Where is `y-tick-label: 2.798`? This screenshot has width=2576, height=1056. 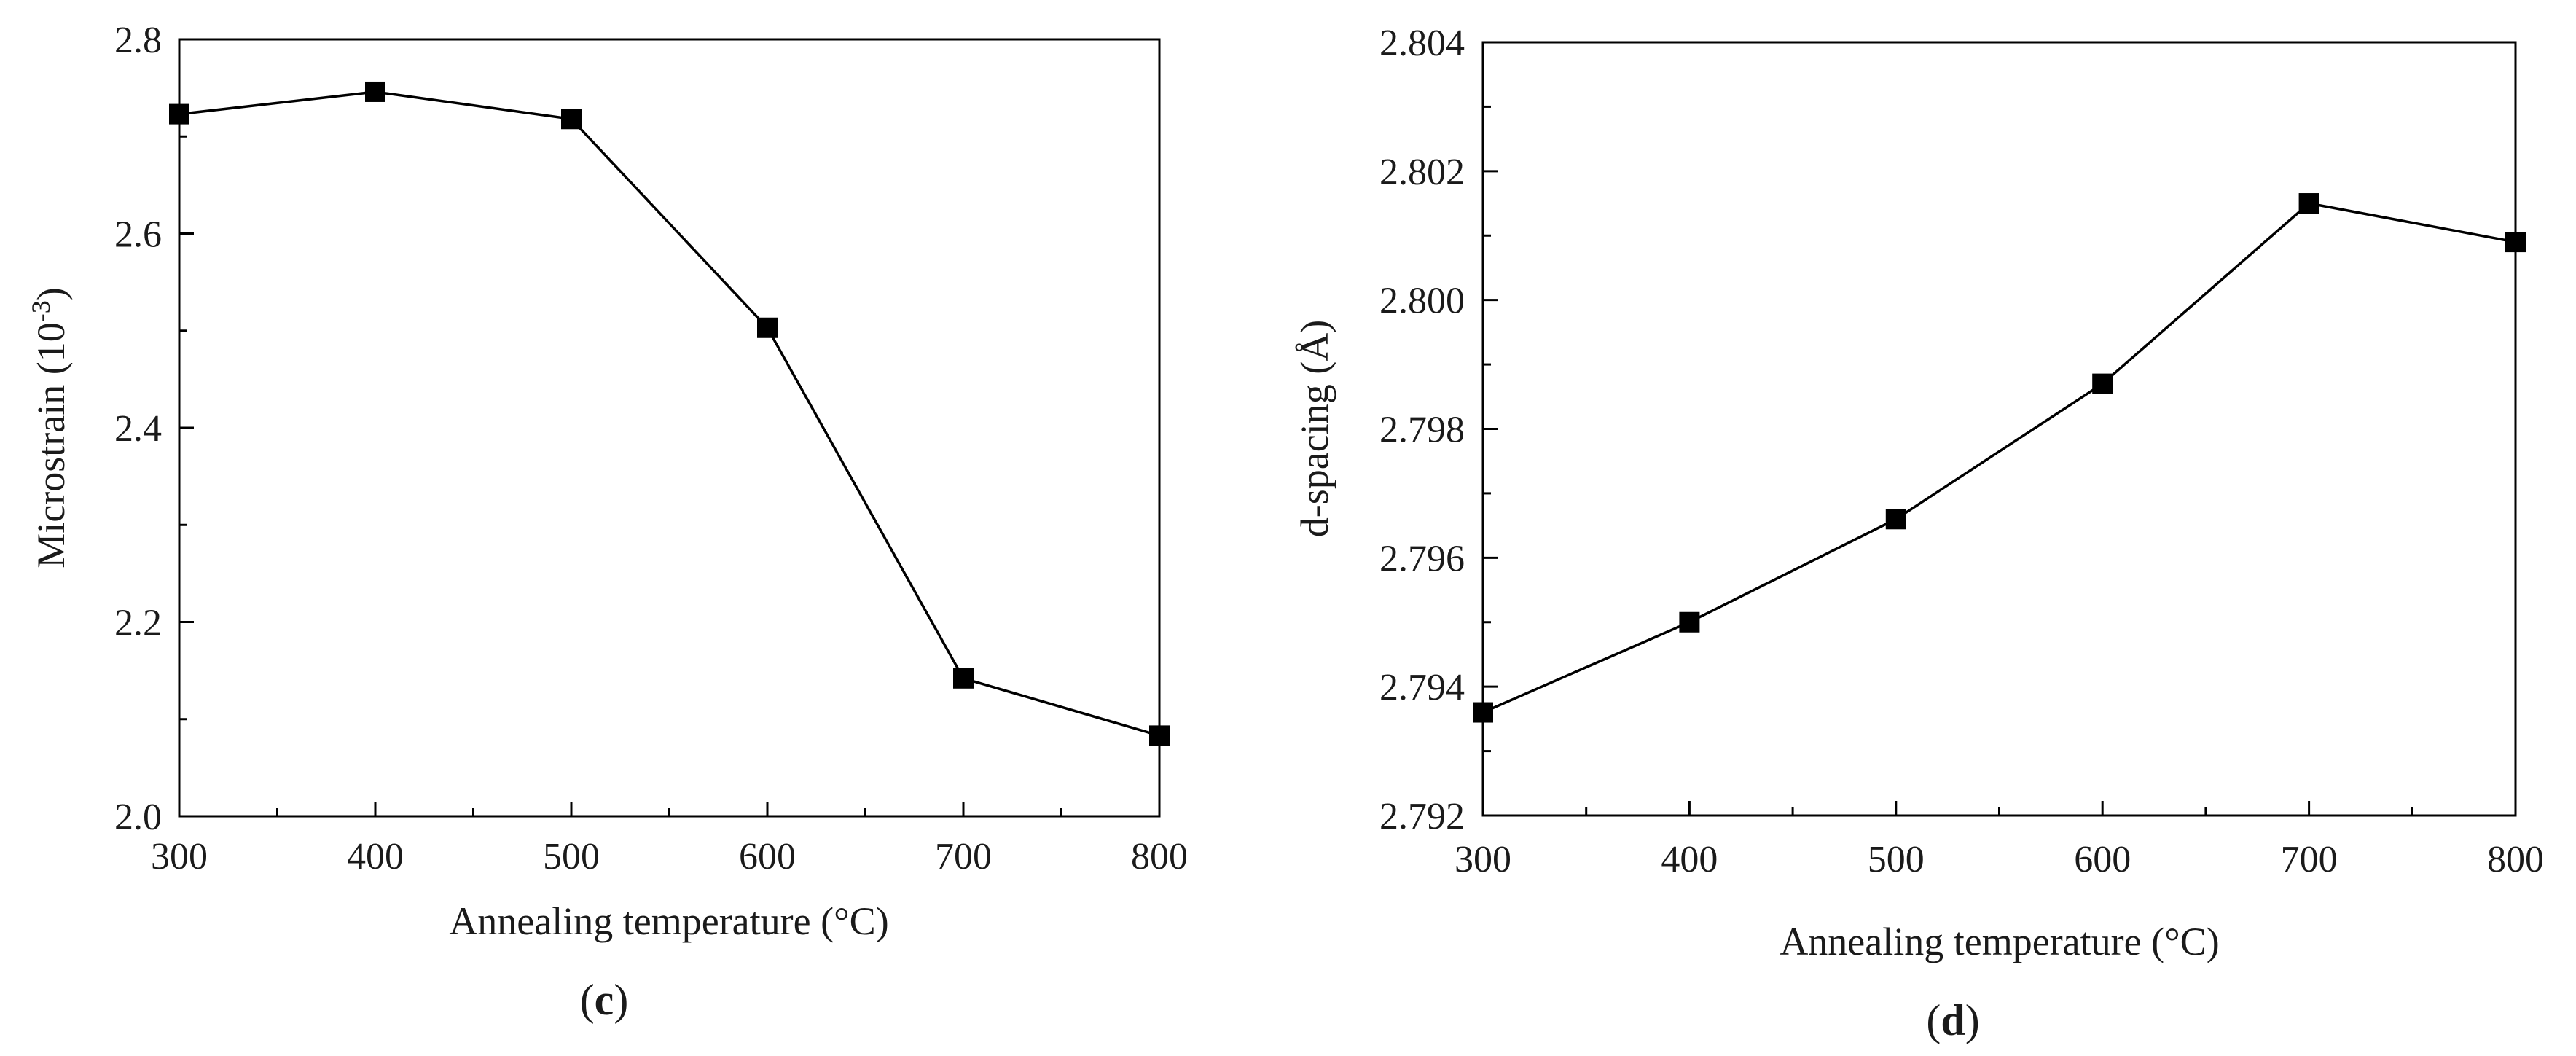 y-tick-label: 2.798 is located at coordinates (1422, 430).